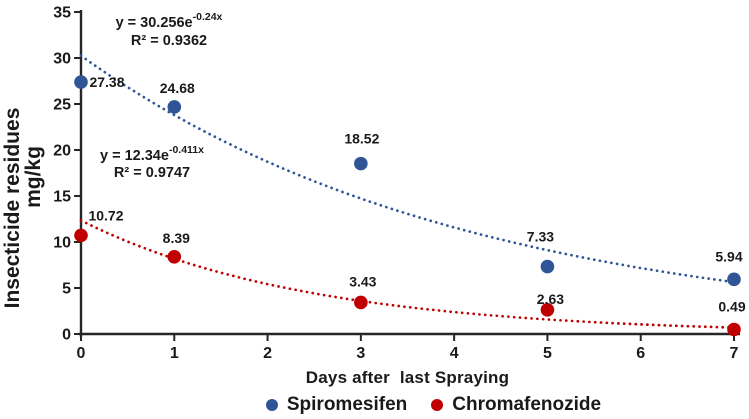 The height and width of the screenshot is (419, 749). I want to click on data-label-chromafenozide-1: 8.39, so click(176, 238).